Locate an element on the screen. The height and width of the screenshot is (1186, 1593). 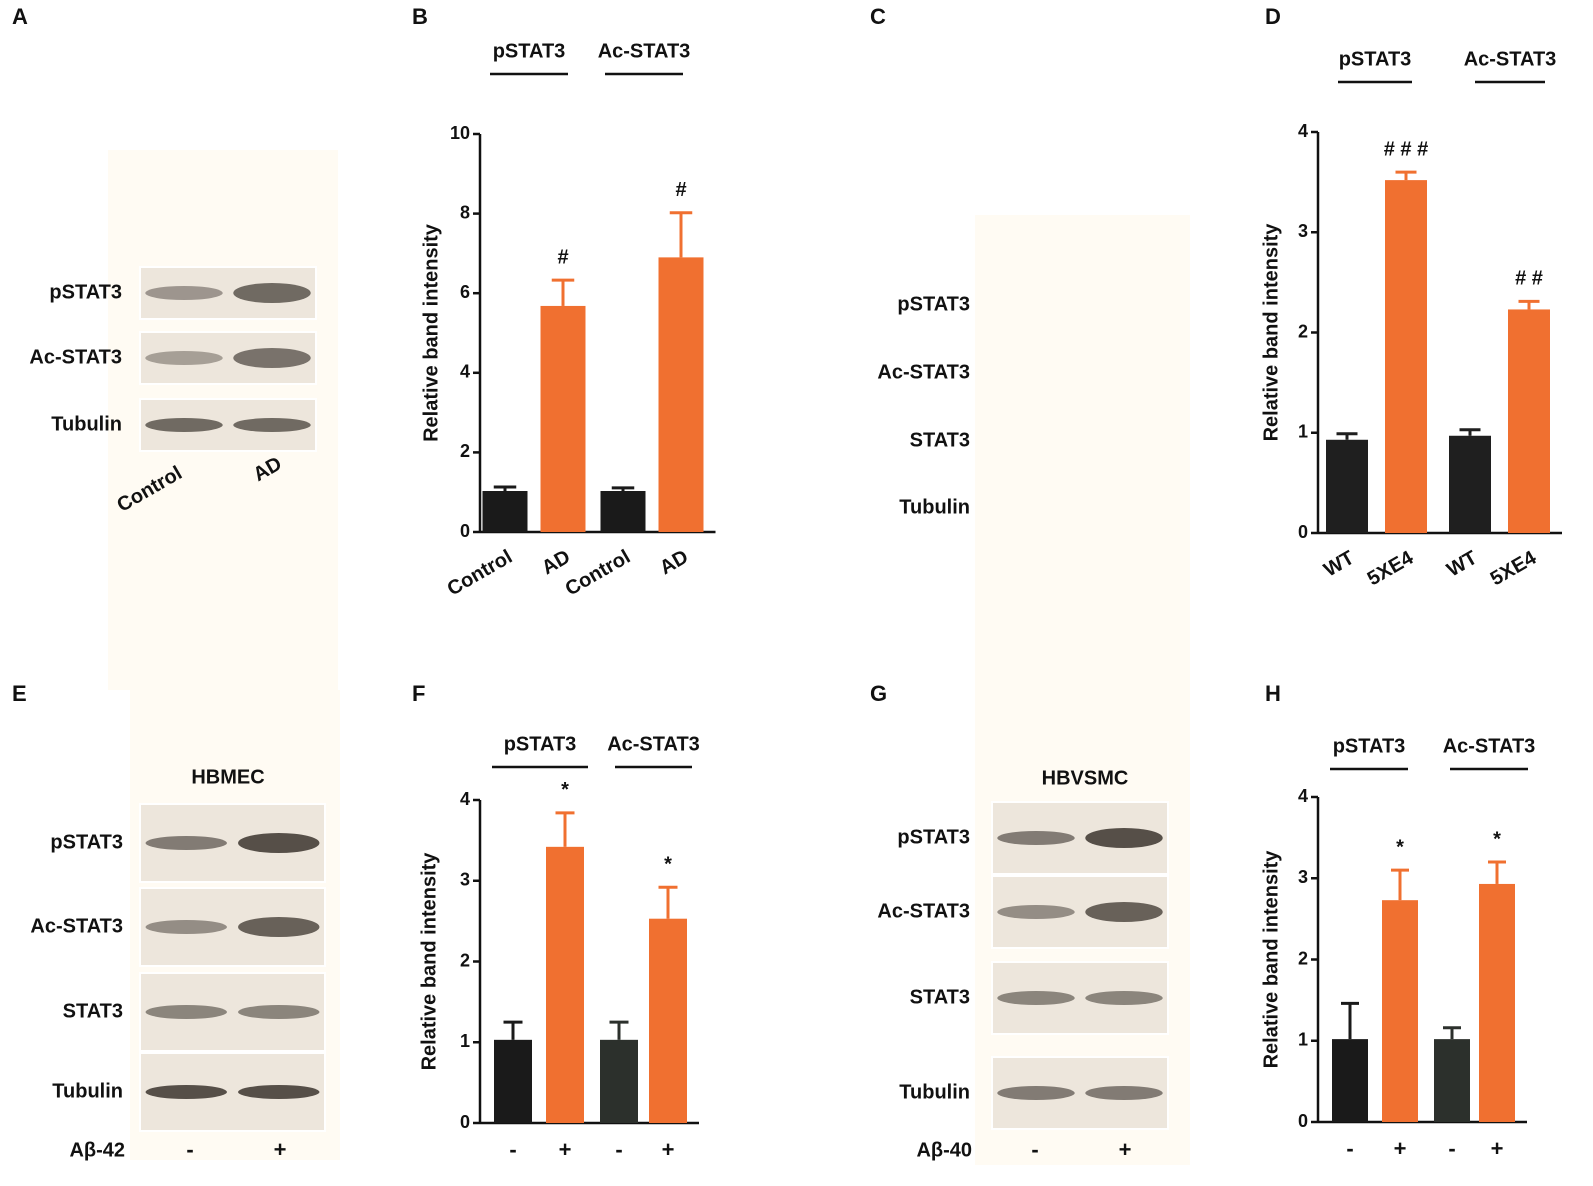
treatment-label: Aβ-42 is located at coordinates (97, 1150).